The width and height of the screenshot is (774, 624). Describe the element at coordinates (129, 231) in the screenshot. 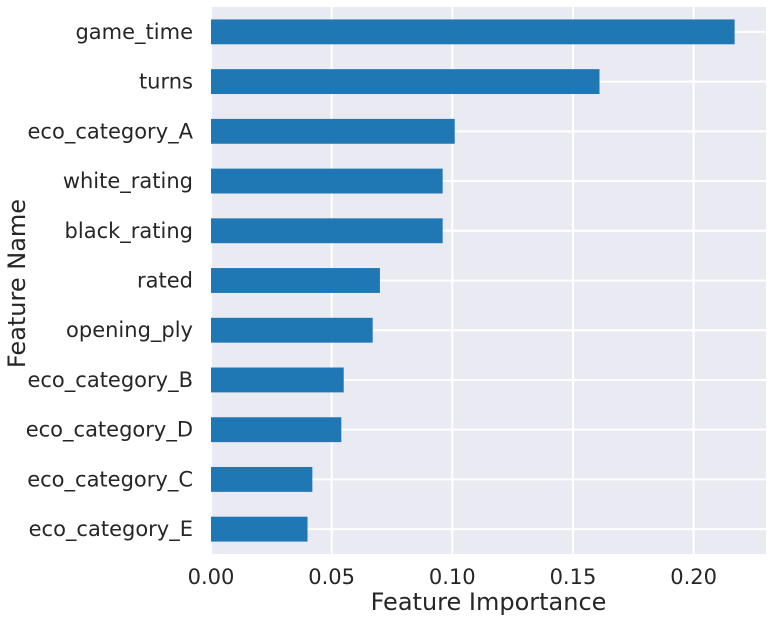

I see `y-tick-label: black_rating` at that location.